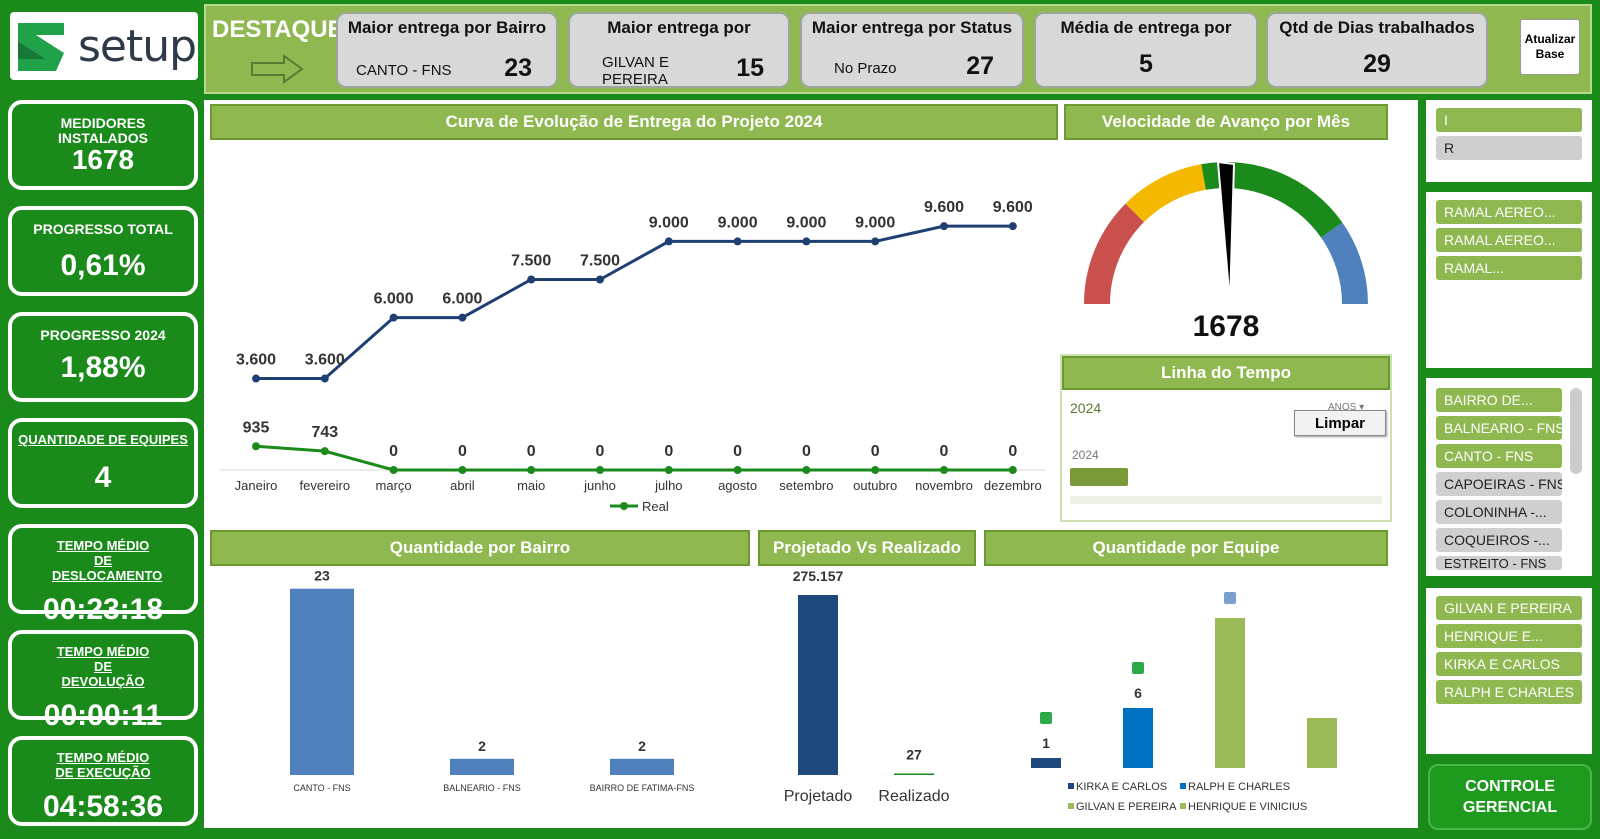 The height and width of the screenshot is (839, 1600). What do you see at coordinates (482, 788) in the screenshot?
I see `x-tick-label: BALNEARIO - FNS` at bounding box center [482, 788].